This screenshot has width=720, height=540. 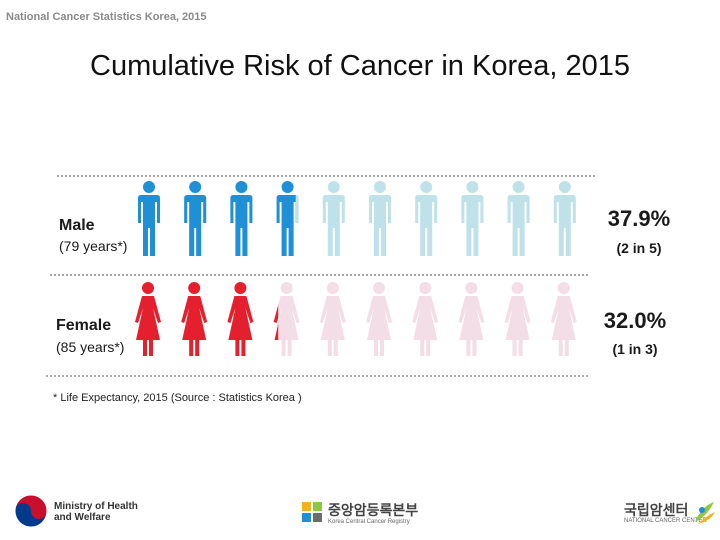 What do you see at coordinates (639, 248) in the screenshot?
I see `male-ratio: (2 in 5)` at bounding box center [639, 248].